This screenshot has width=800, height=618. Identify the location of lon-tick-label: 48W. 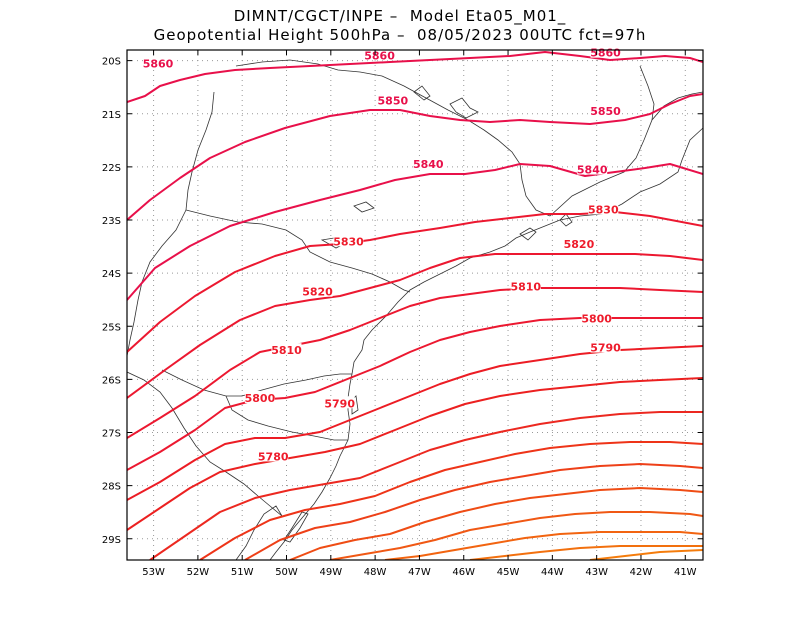
(375, 572).